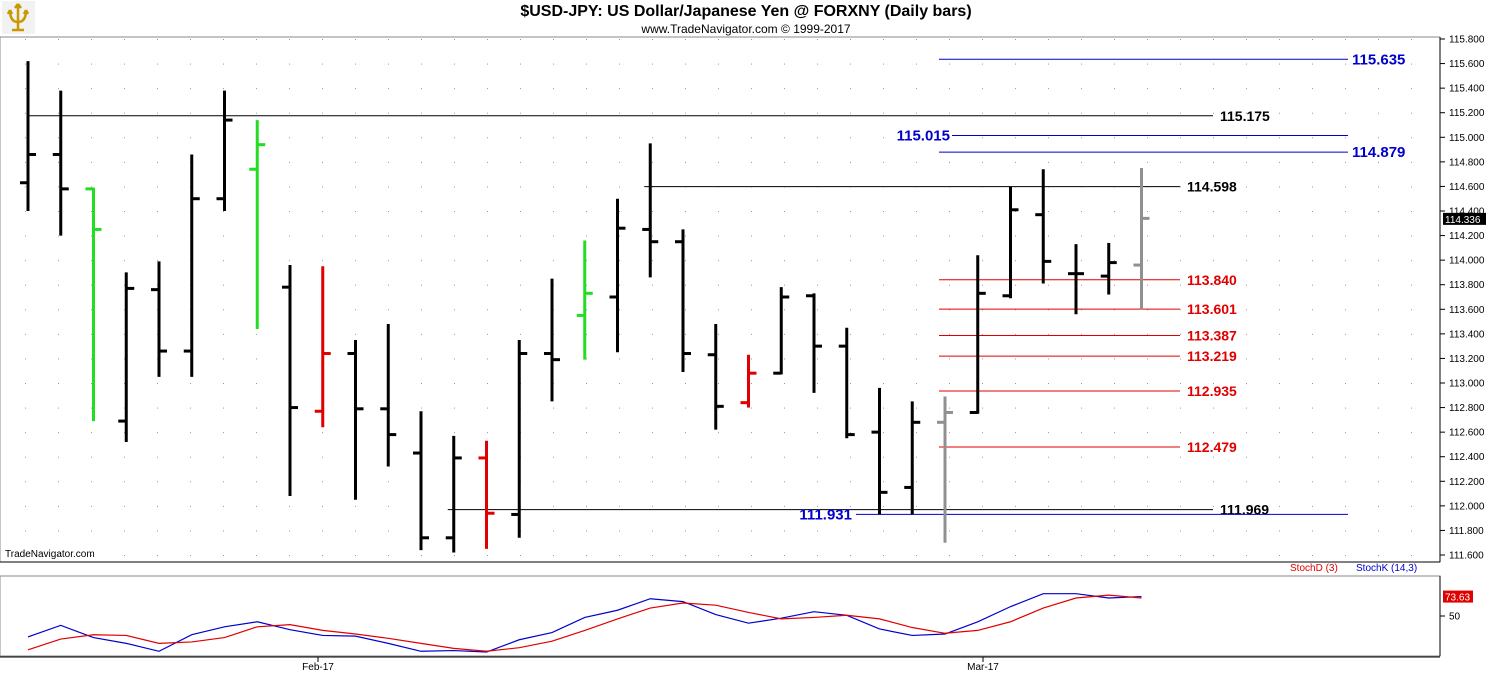 The width and height of the screenshot is (1492, 677). I want to click on price-tick-label: 115.000, so click(1467, 138).